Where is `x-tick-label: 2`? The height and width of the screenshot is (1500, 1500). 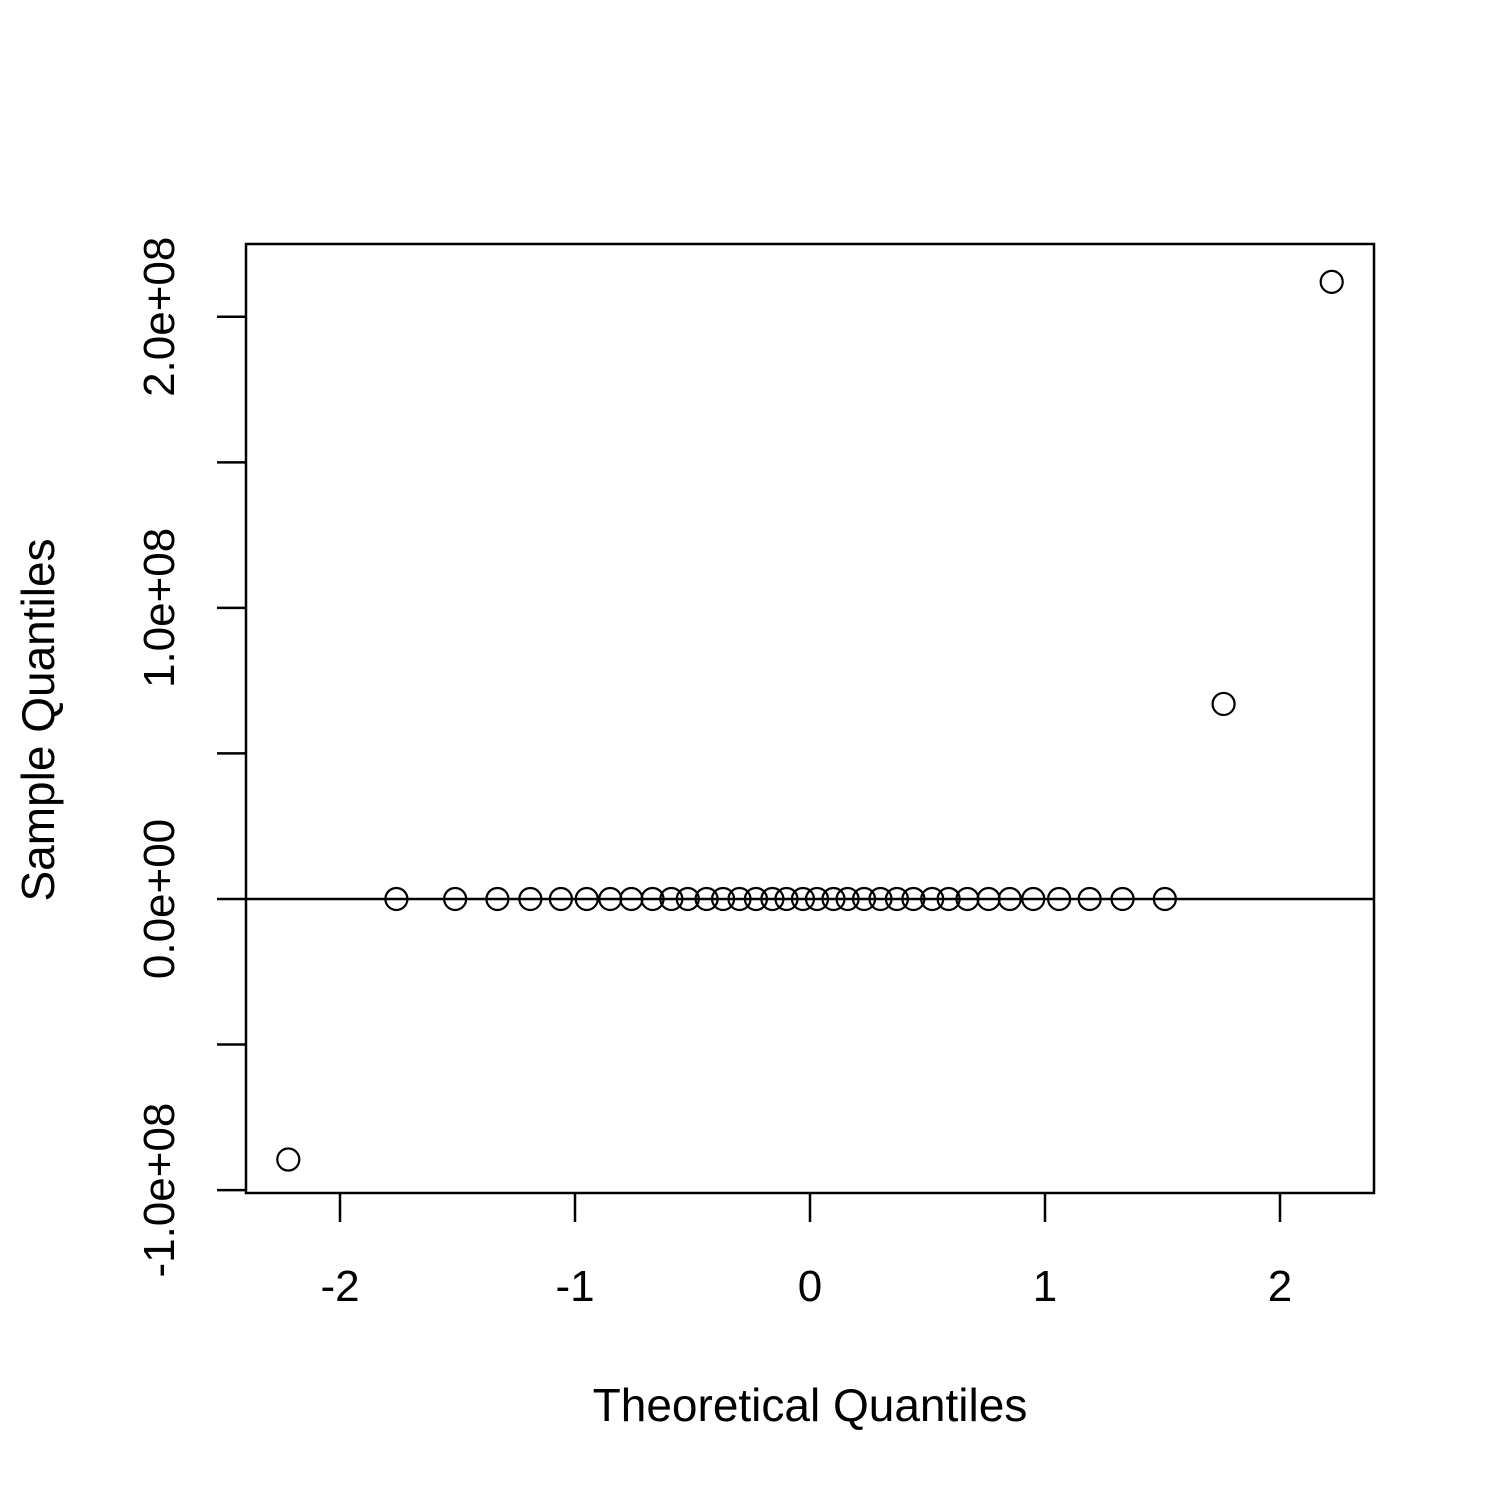 x-tick-label: 2 is located at coordinates (1280, 1286).